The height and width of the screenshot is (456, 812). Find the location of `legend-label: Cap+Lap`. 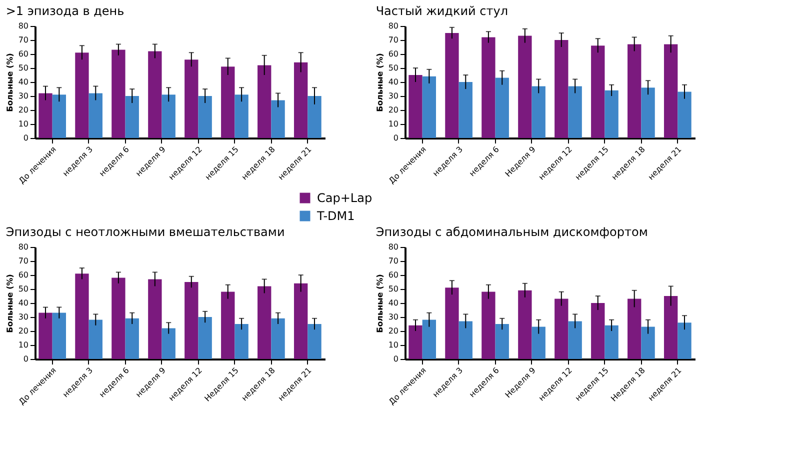

legend-label: Cap+Lap is located at coordinates (344, 198).